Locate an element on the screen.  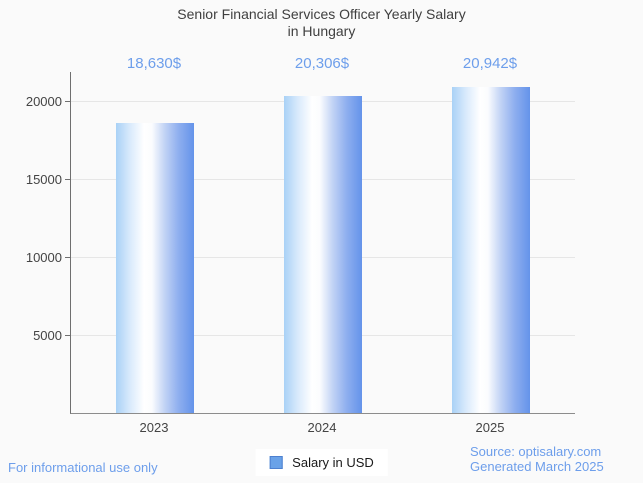
bar-value-label: 18,630$ is located at coordinates (154, 63).